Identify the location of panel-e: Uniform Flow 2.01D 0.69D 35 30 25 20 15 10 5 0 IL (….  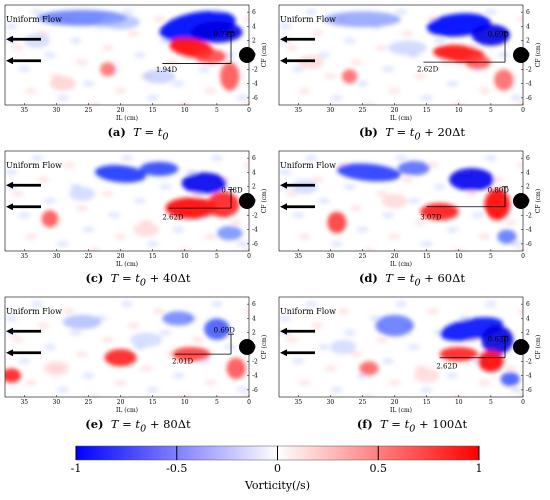
(138, 367).